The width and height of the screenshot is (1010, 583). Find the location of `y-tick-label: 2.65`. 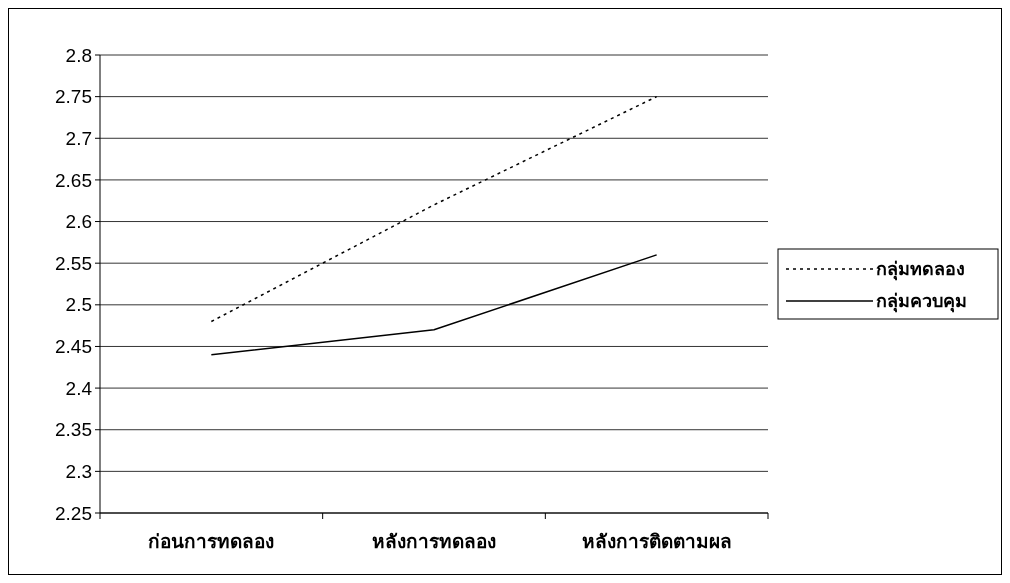

y-tick-label: 2.65 is located at coordinates (73, 180).